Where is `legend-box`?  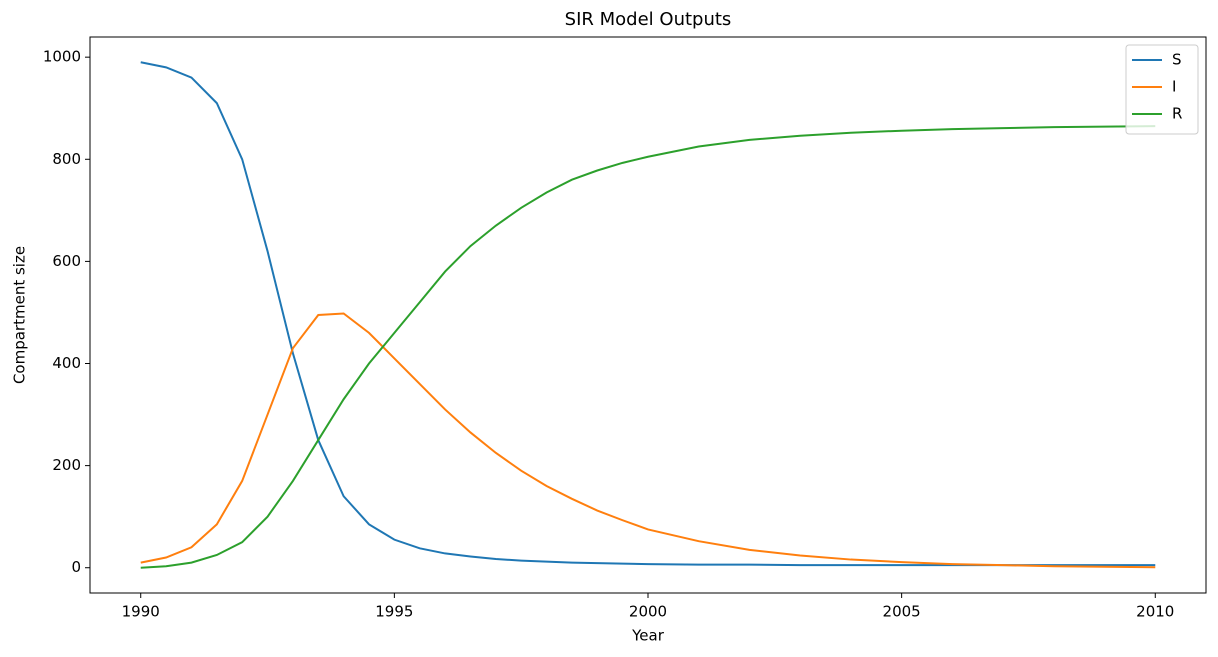
legend-box is located at coordinates (1162, 89).